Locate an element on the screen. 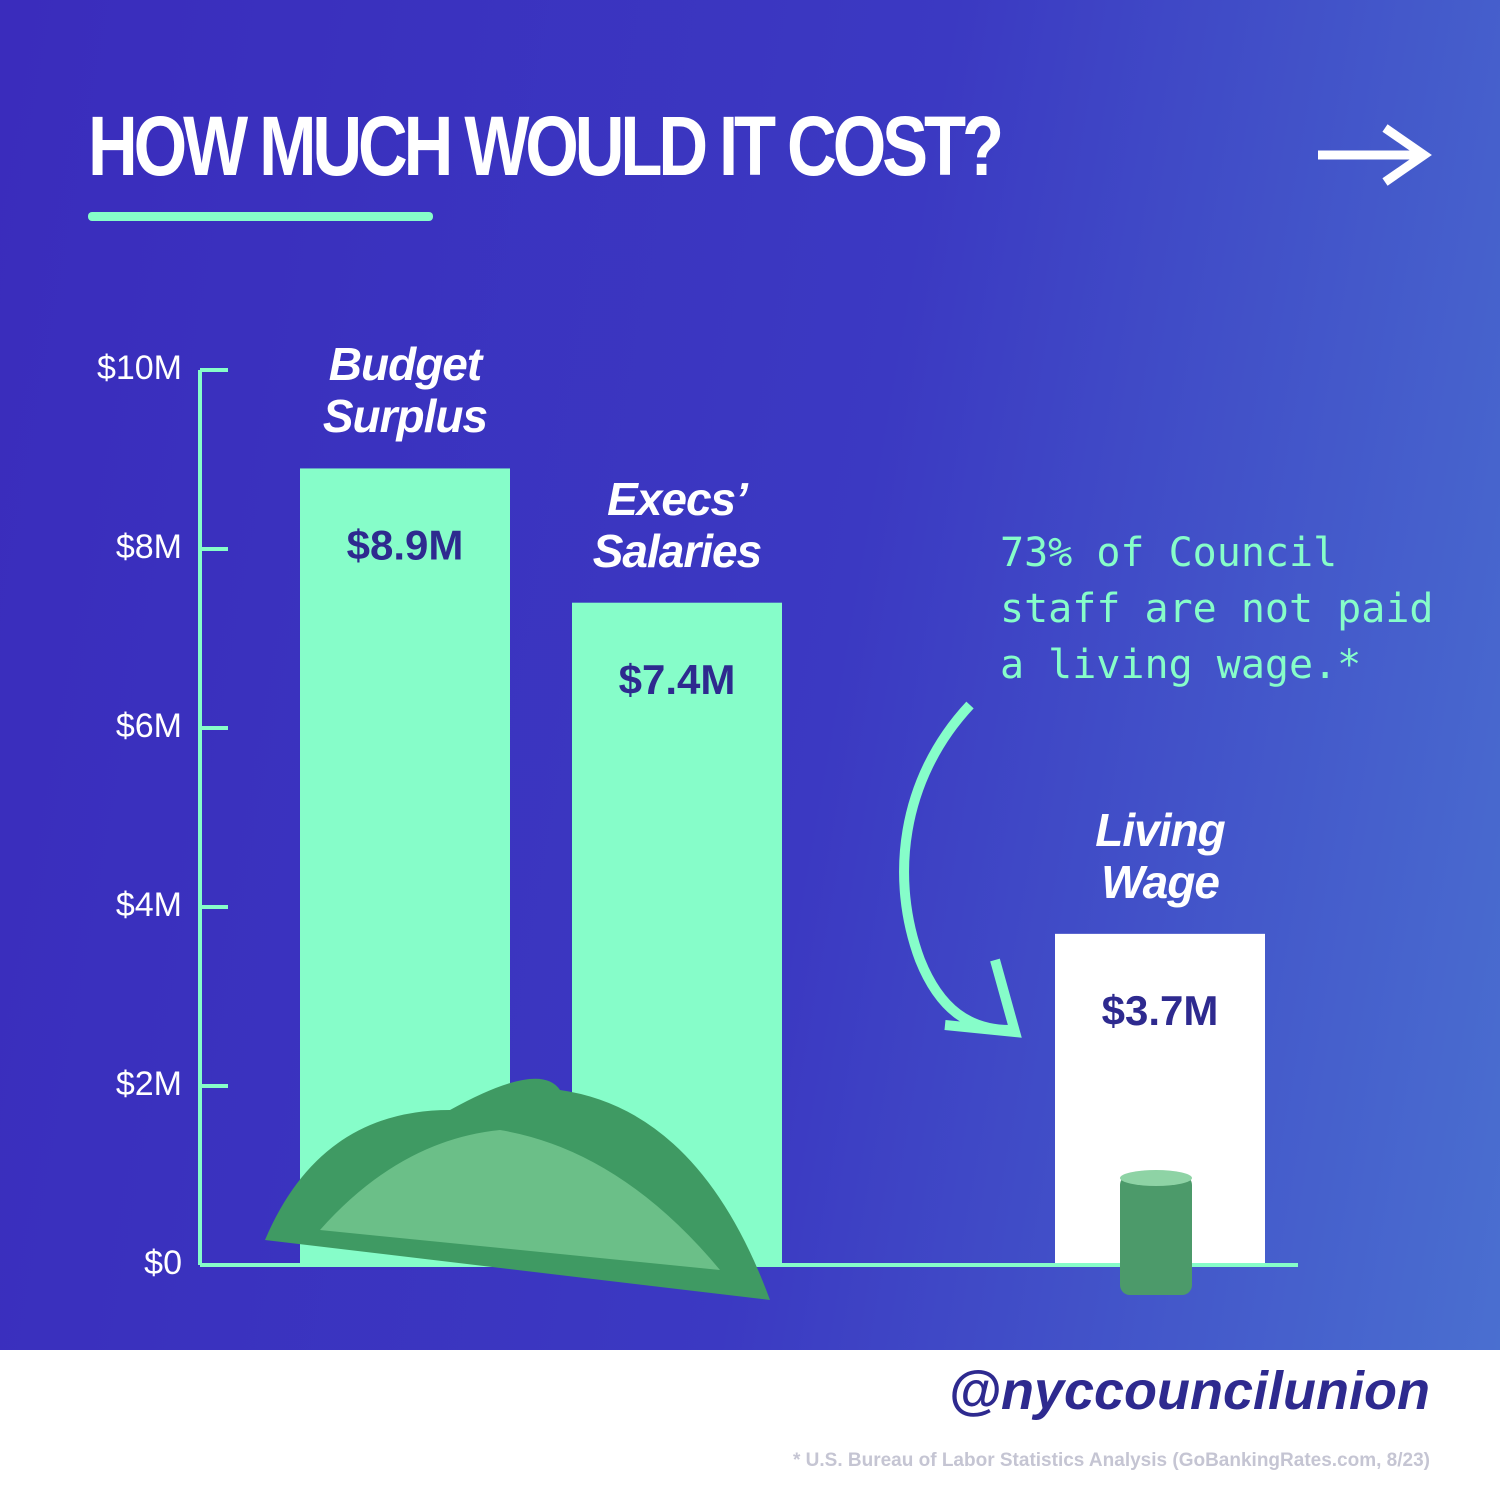  coin-stack is located at coordinates (1156, 1232).